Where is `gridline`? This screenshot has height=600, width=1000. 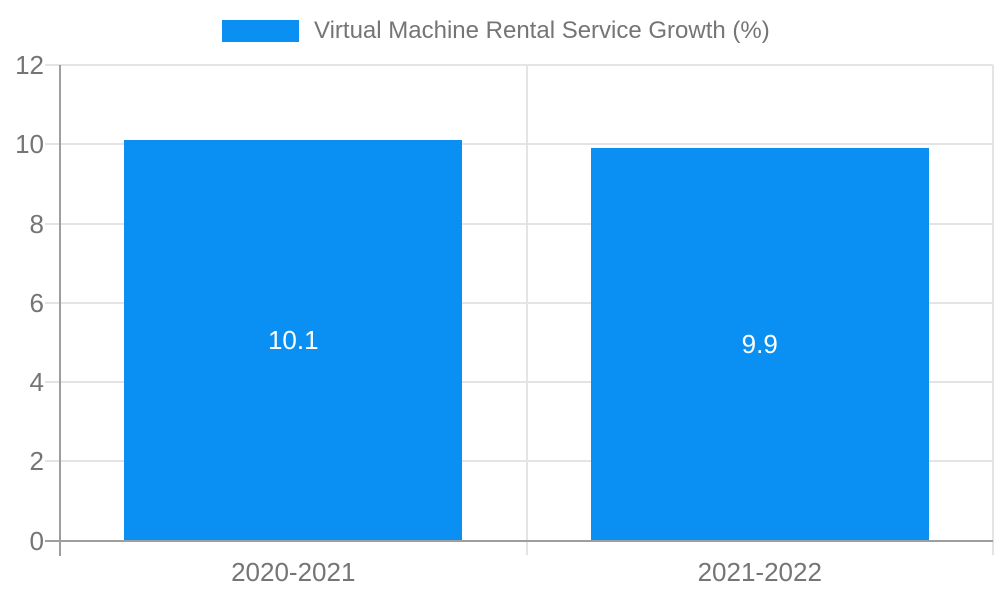 gridline is located at coordinates (526, 540).